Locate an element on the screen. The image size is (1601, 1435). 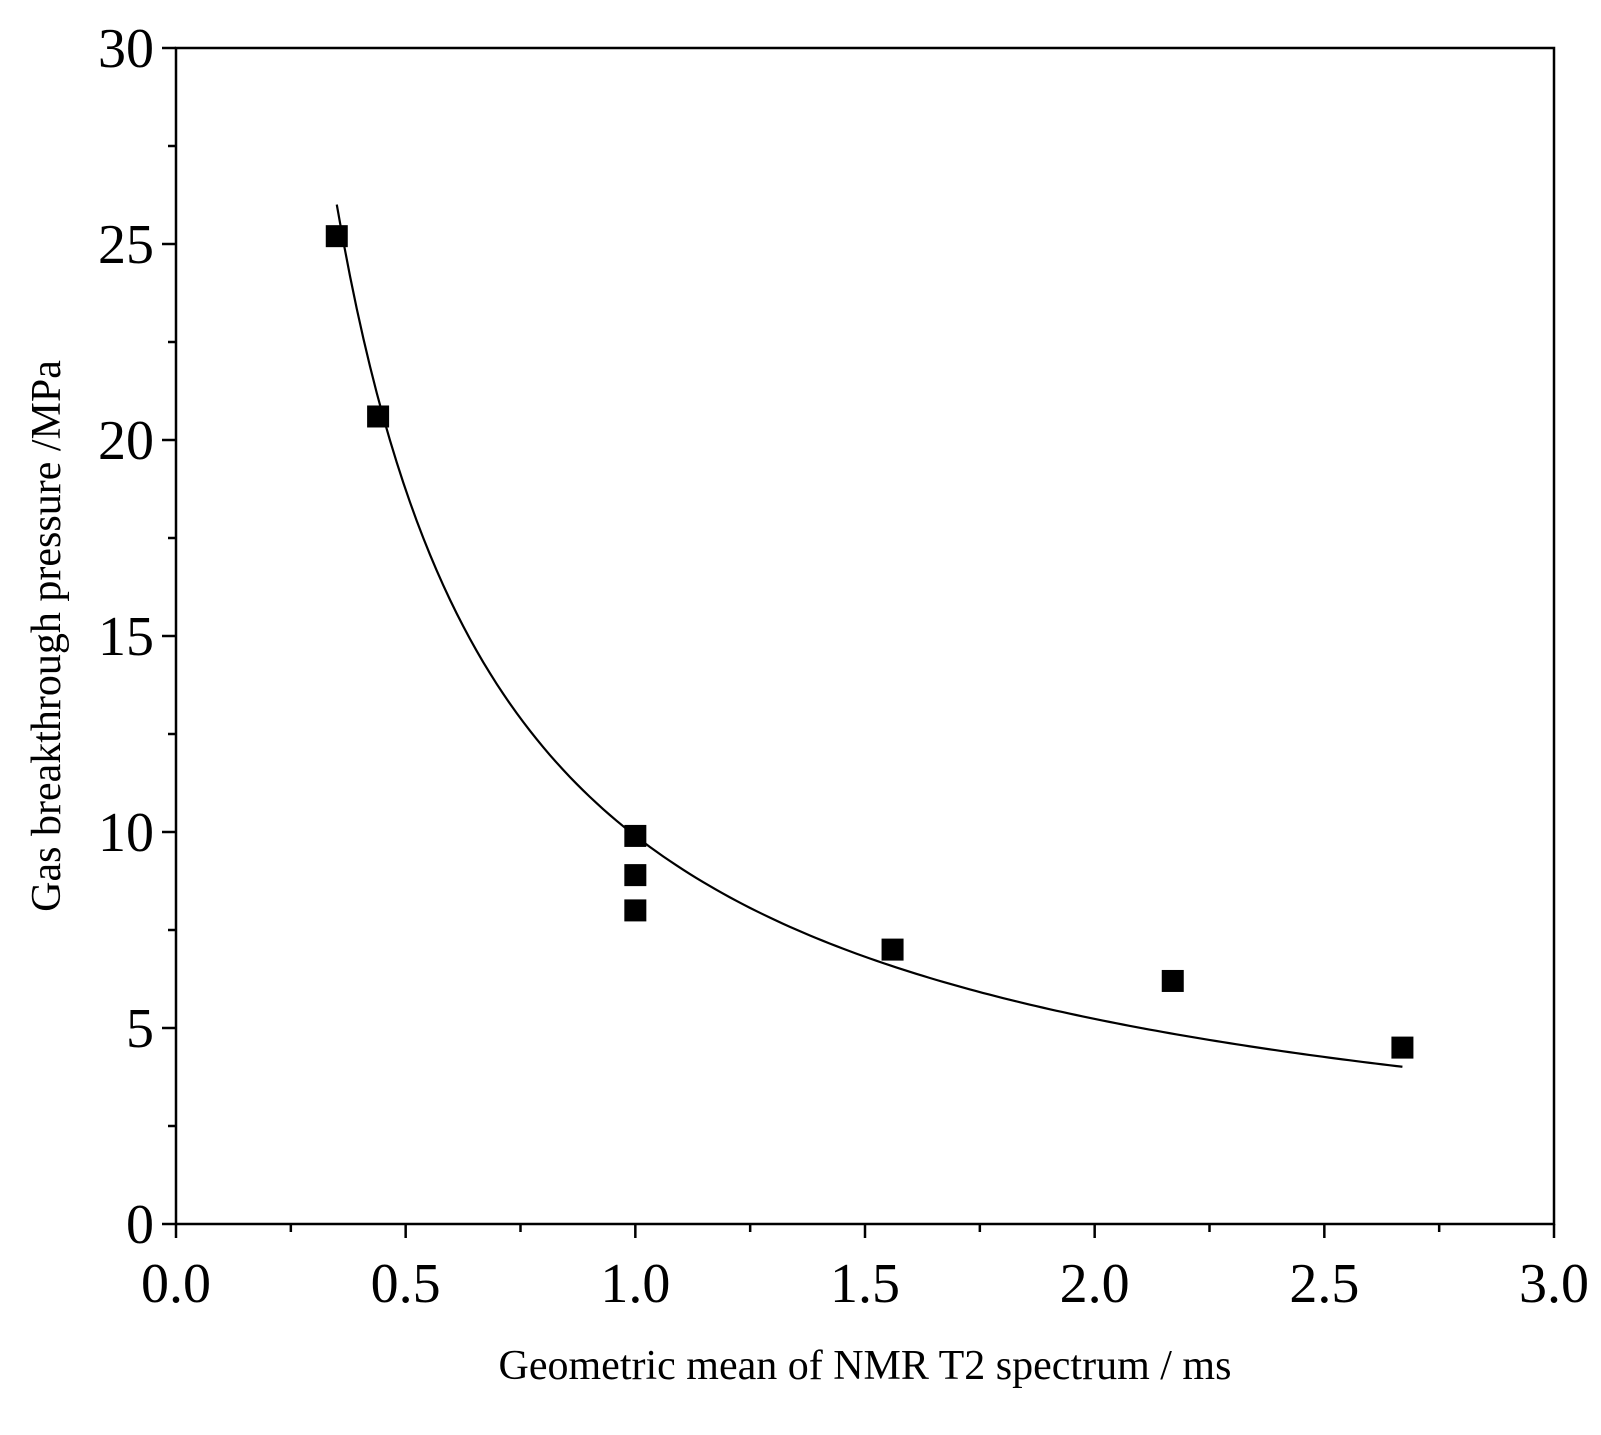
y-tick-label: 15 is located at coordinates (126, 637).